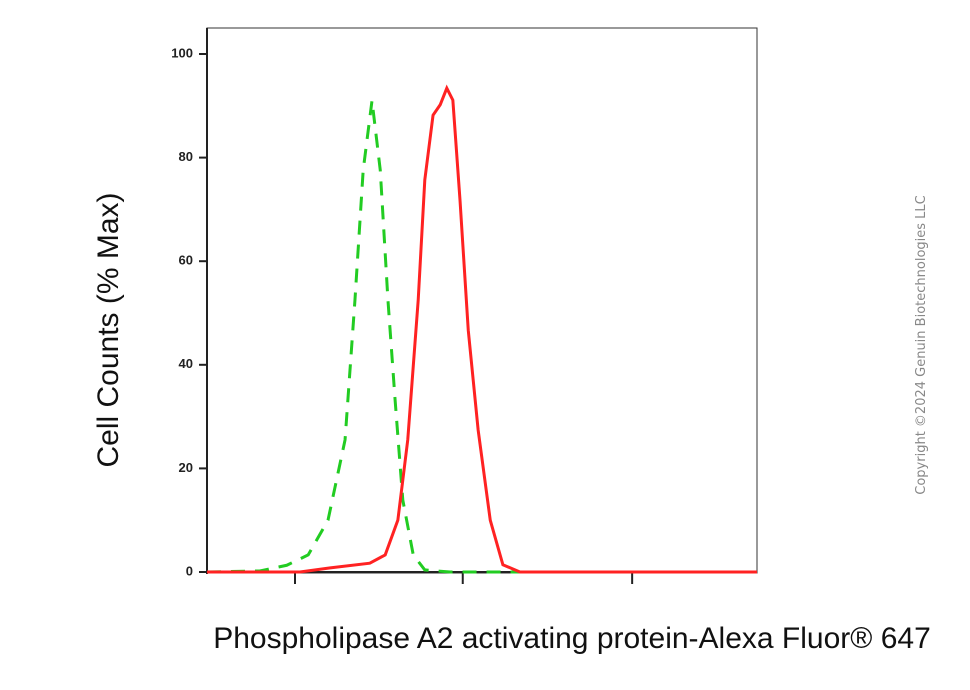 Image resolution: width=970 pixels, height=690 pixels. I want to click on y-axis-label: Cell Counts (% Max), so click(108, 329).